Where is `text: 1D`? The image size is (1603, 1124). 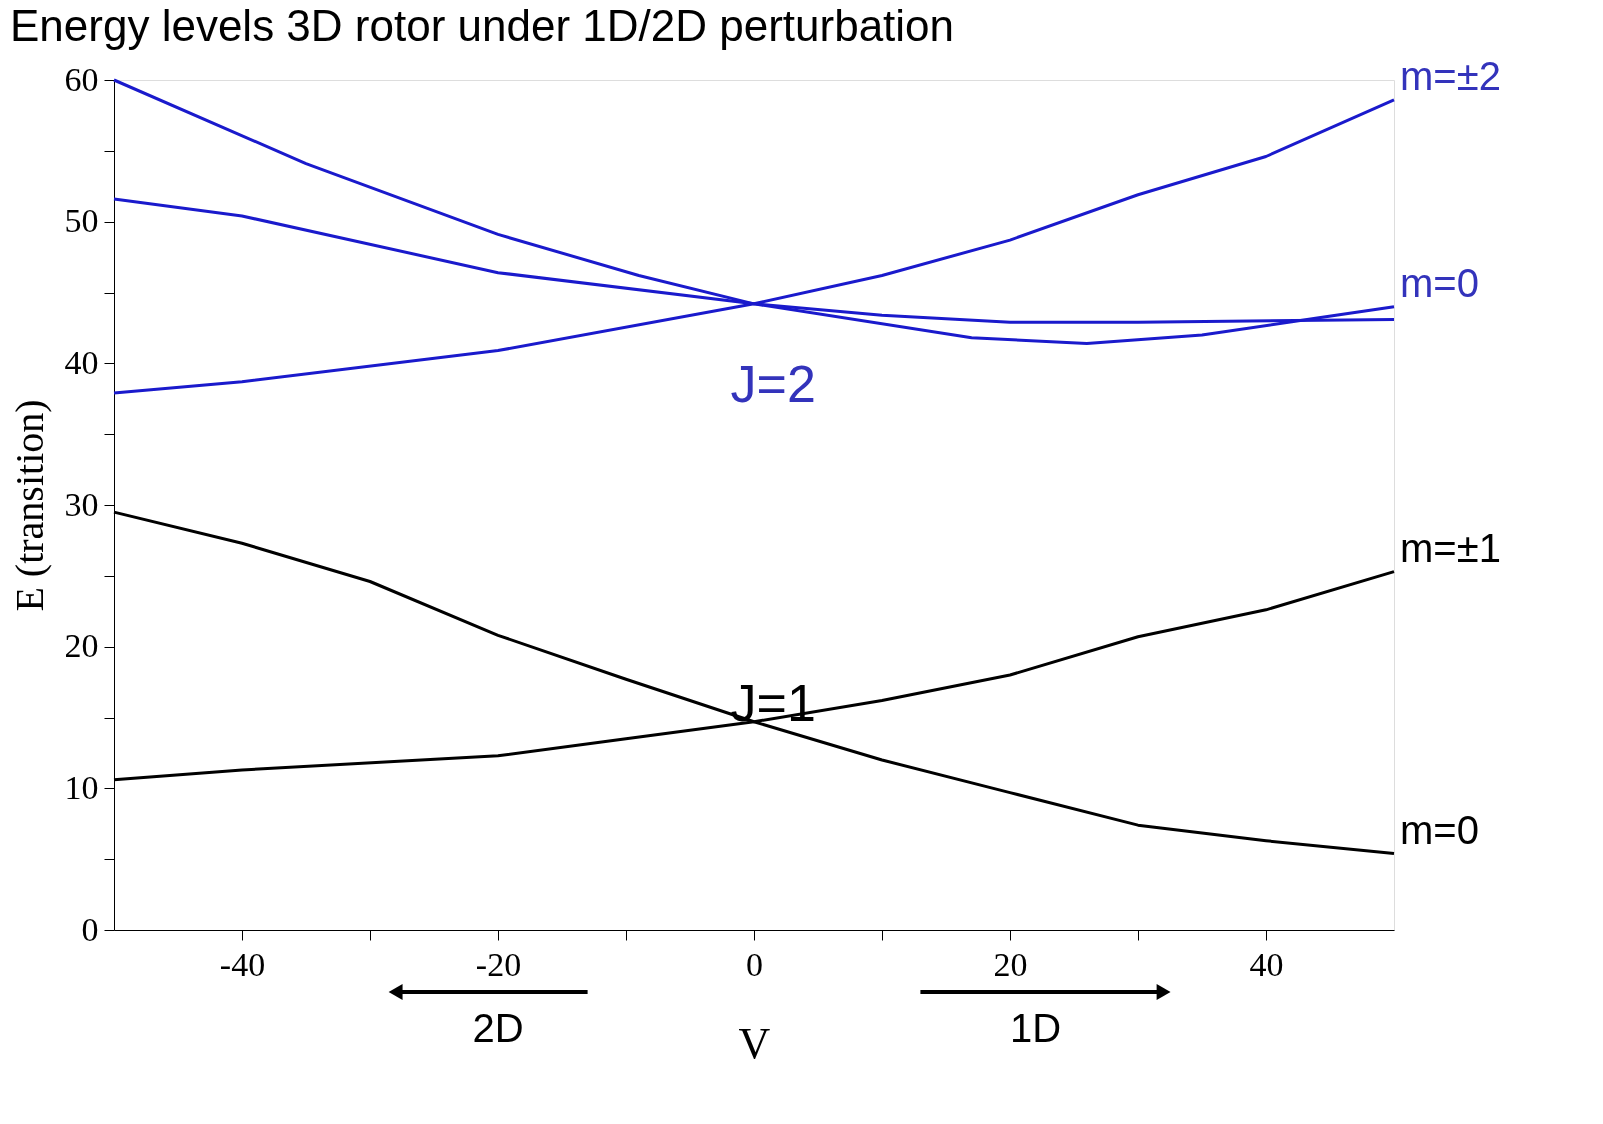
text: 1D is located at coordinates (1036, 1028).